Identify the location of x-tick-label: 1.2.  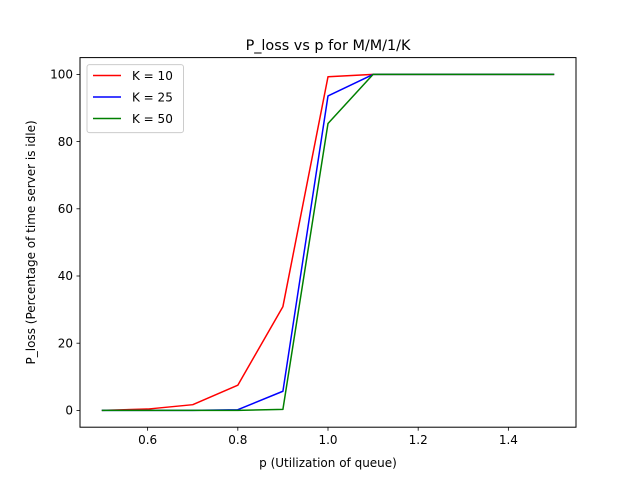
(418, 440).